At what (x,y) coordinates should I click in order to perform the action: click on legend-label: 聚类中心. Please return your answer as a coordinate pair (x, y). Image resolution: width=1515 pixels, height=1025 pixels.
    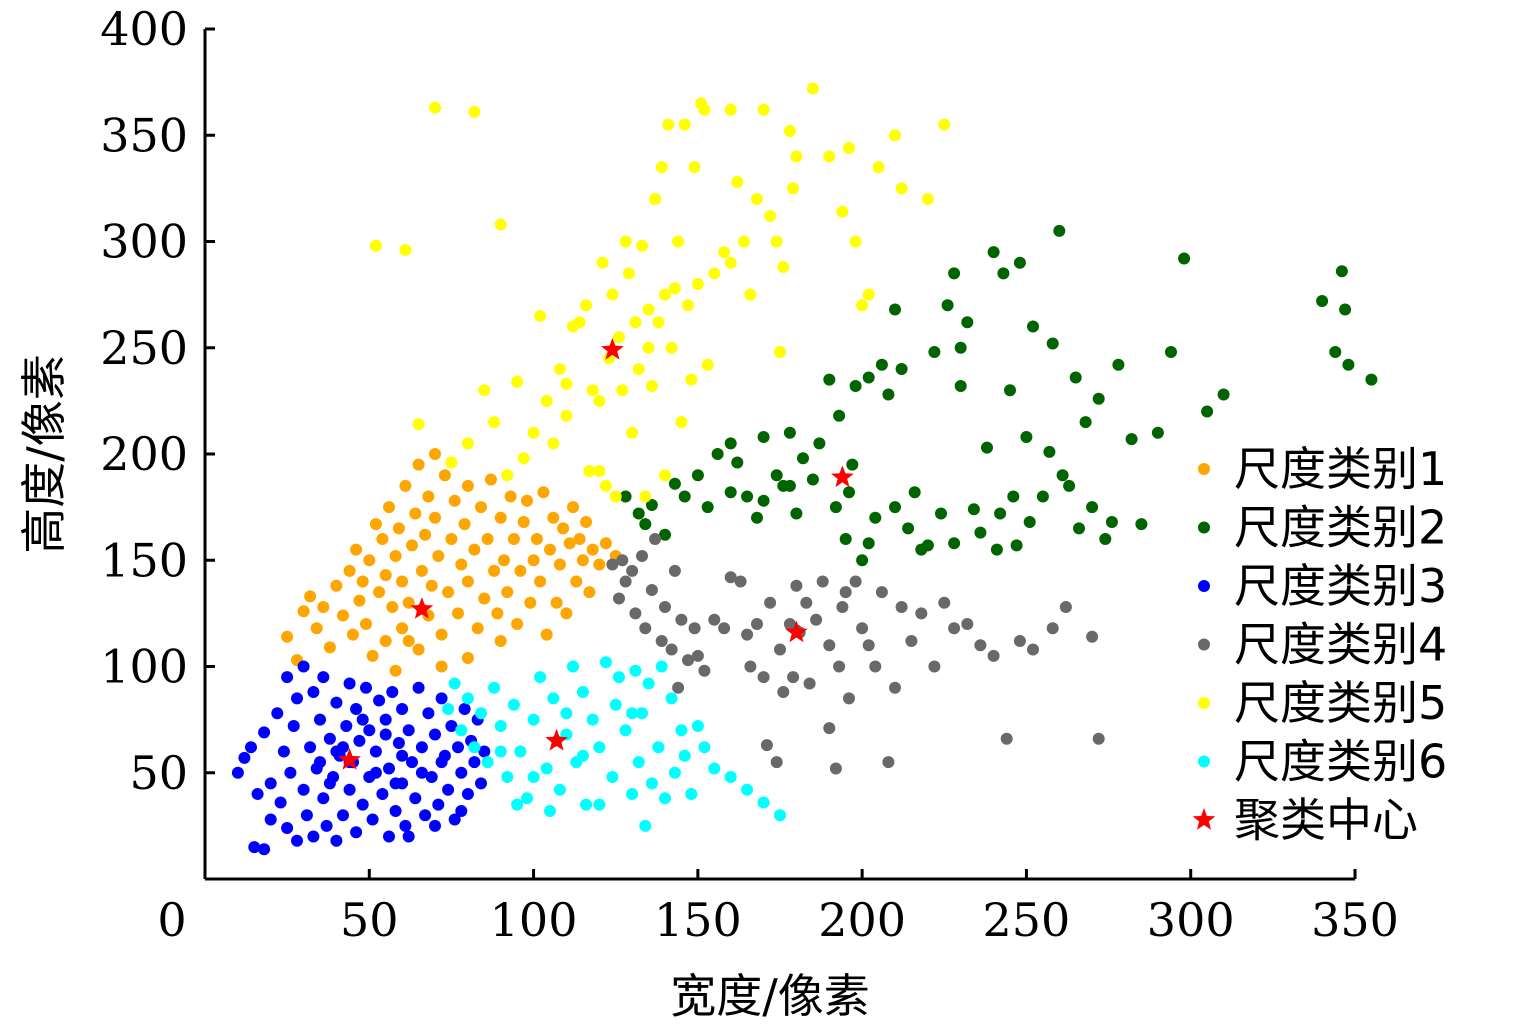
    Looking at the image, I should click on (1326, 820).